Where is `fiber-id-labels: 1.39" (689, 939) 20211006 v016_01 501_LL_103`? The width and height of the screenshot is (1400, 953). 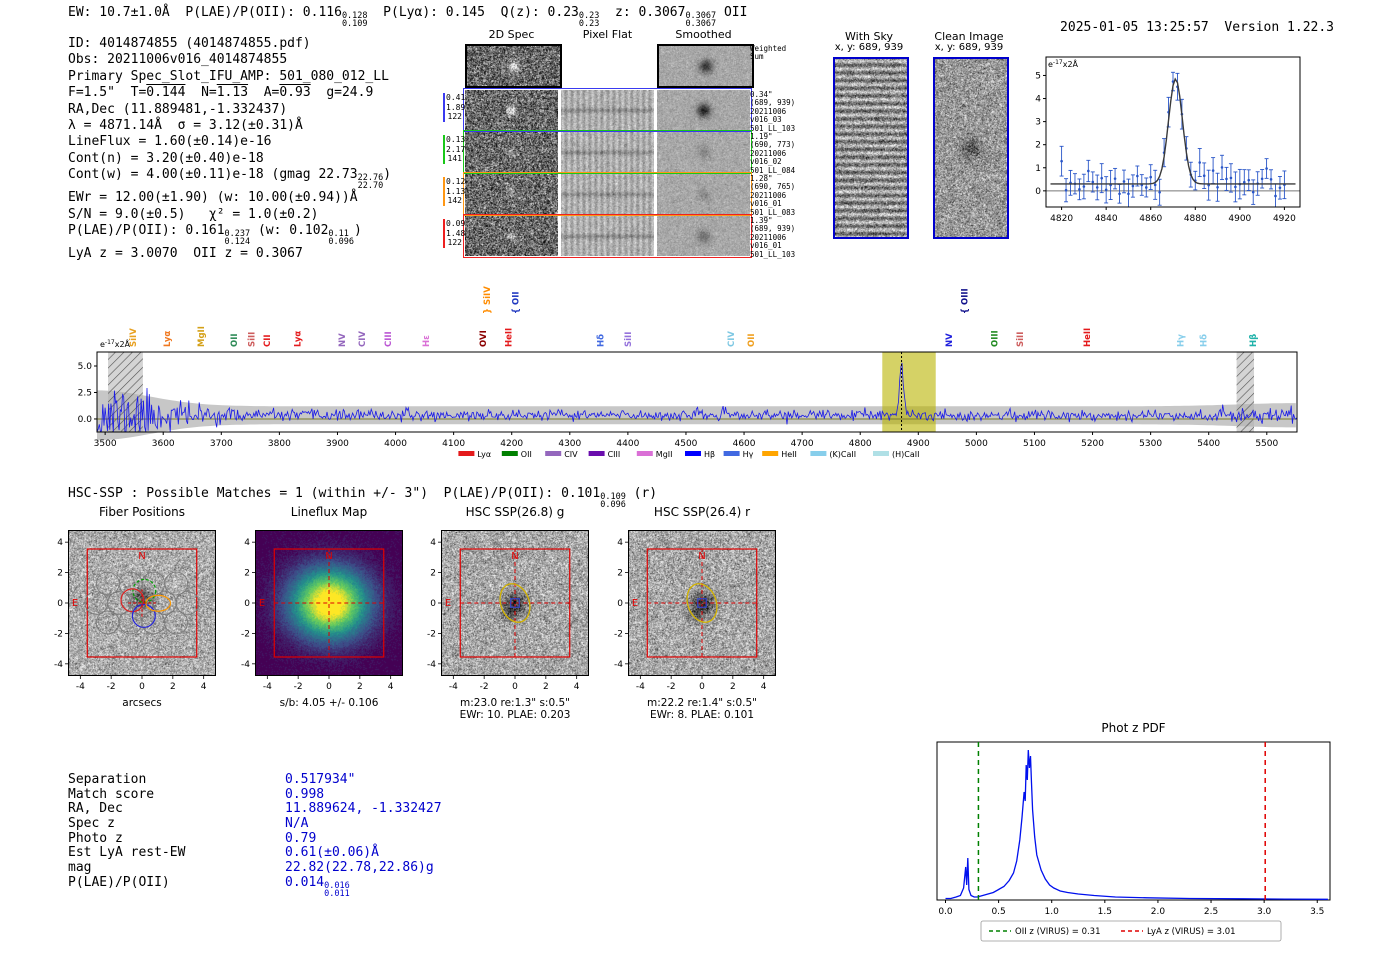
fiber-id-labels: 1.39" (689, 939) 20211006 v016_01 501_LL_103 is located at coordinates (773, 237).